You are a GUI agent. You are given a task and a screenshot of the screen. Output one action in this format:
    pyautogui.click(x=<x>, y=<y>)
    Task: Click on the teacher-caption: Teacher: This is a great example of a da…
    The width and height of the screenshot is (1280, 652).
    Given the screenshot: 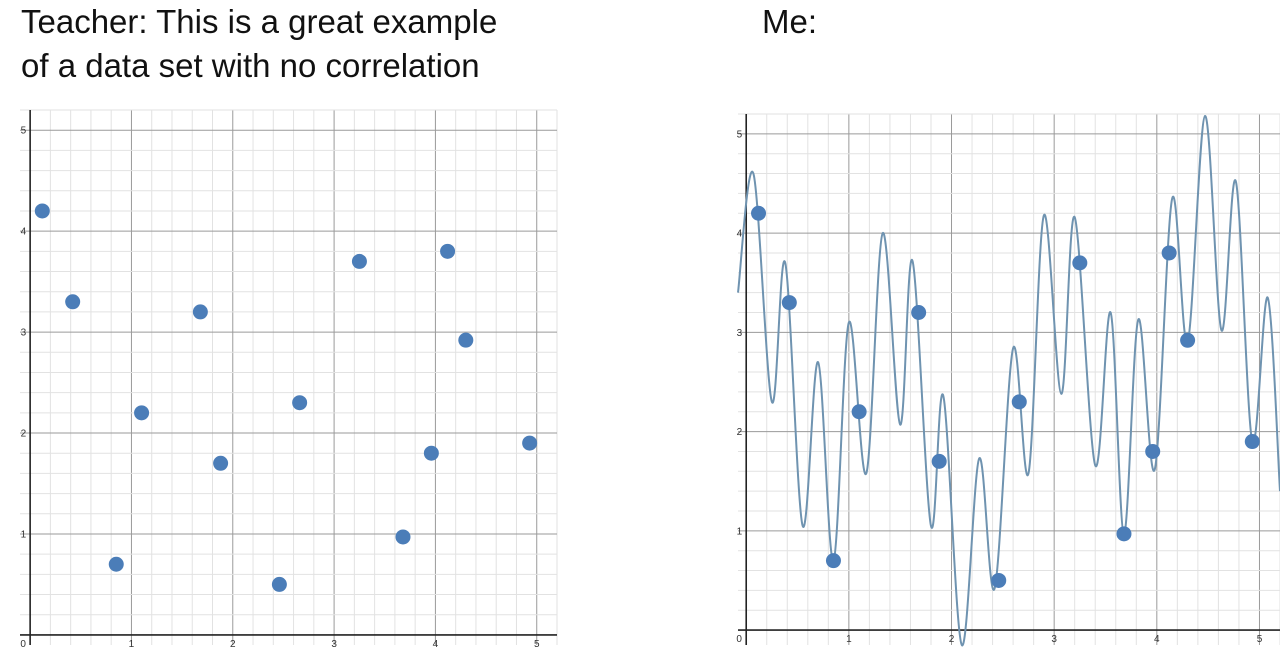 What is the action you would take?
    pyautogui.click(x=301, y=44)
    